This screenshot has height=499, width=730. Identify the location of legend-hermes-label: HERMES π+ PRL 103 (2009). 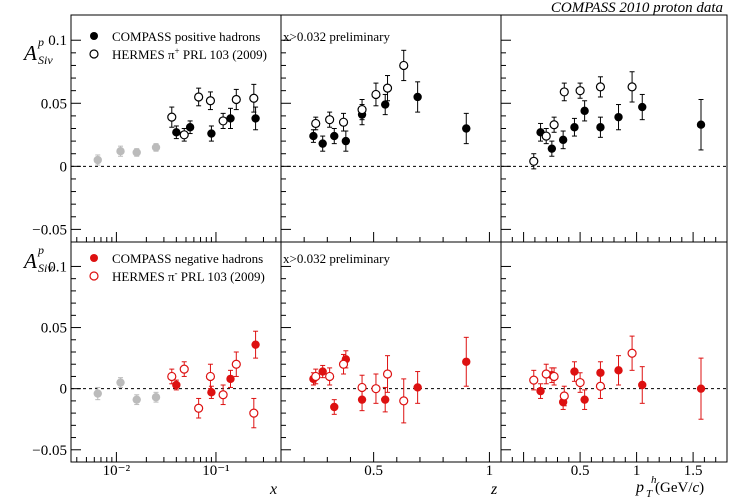
(189, 54).